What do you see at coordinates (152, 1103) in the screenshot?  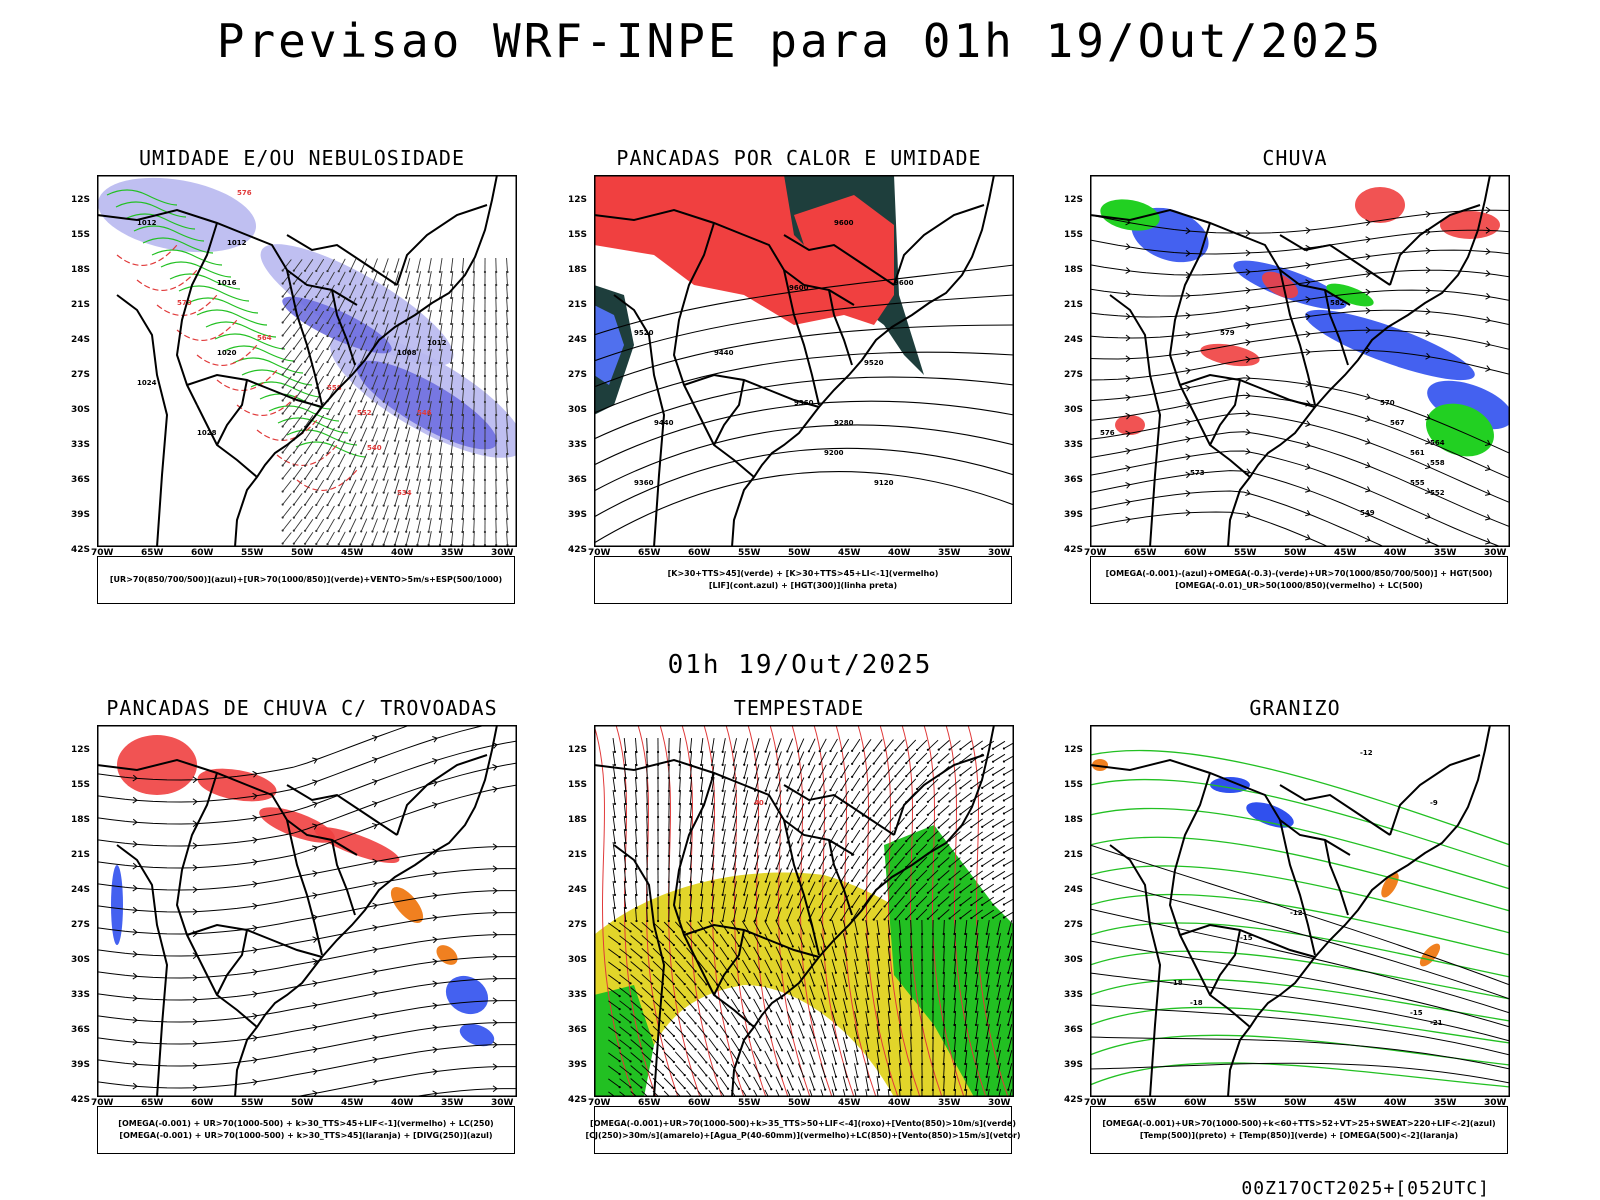 I see `lon-tick-label: 65W` at bounding box center [152, 1103].